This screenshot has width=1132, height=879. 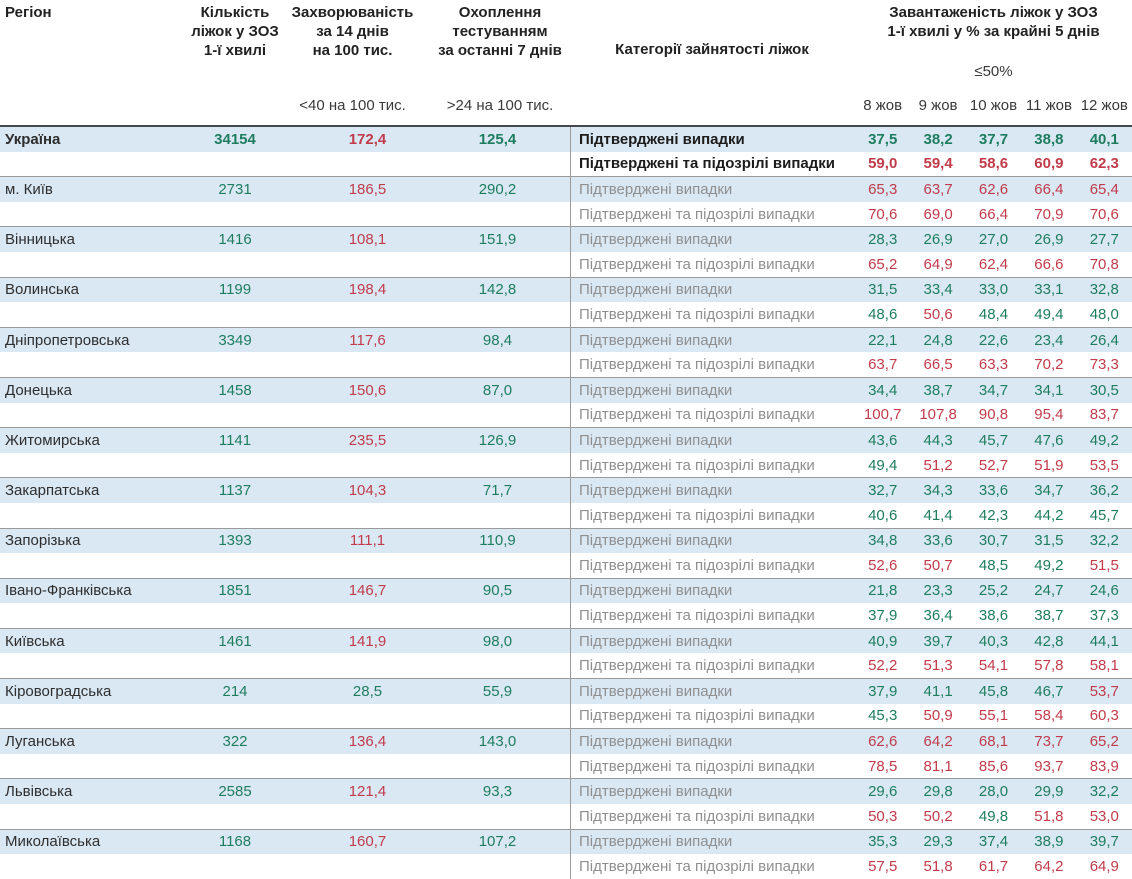 I want to click on morbidity-value: 108,1, so click(x=367, y=239).